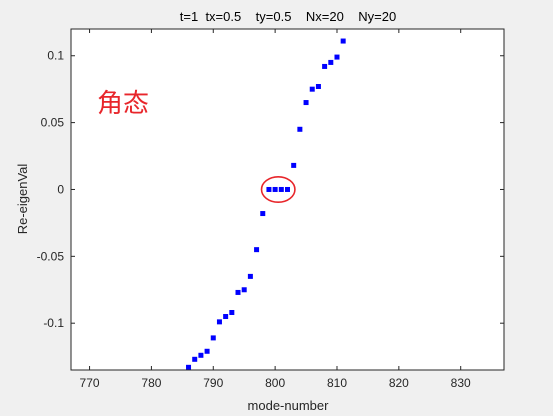  I want to click on x-tick-label: 820, so click(399, 383).